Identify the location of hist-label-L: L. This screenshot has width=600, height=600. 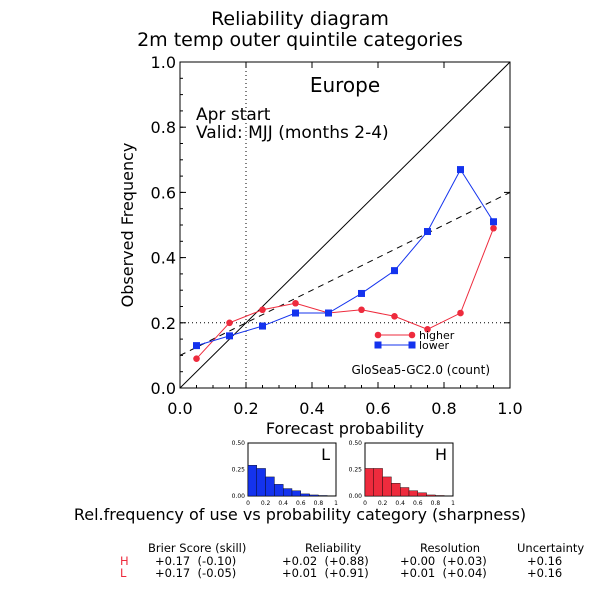
(325, 454).